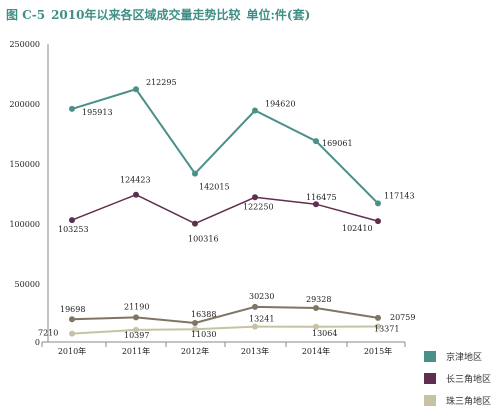 This screenshot has width=500, height=412. What do you see at coordinates (97, 112) in the screenshot?
I see `jingjin-data-label: 195913` at bounding box center [97, 112].